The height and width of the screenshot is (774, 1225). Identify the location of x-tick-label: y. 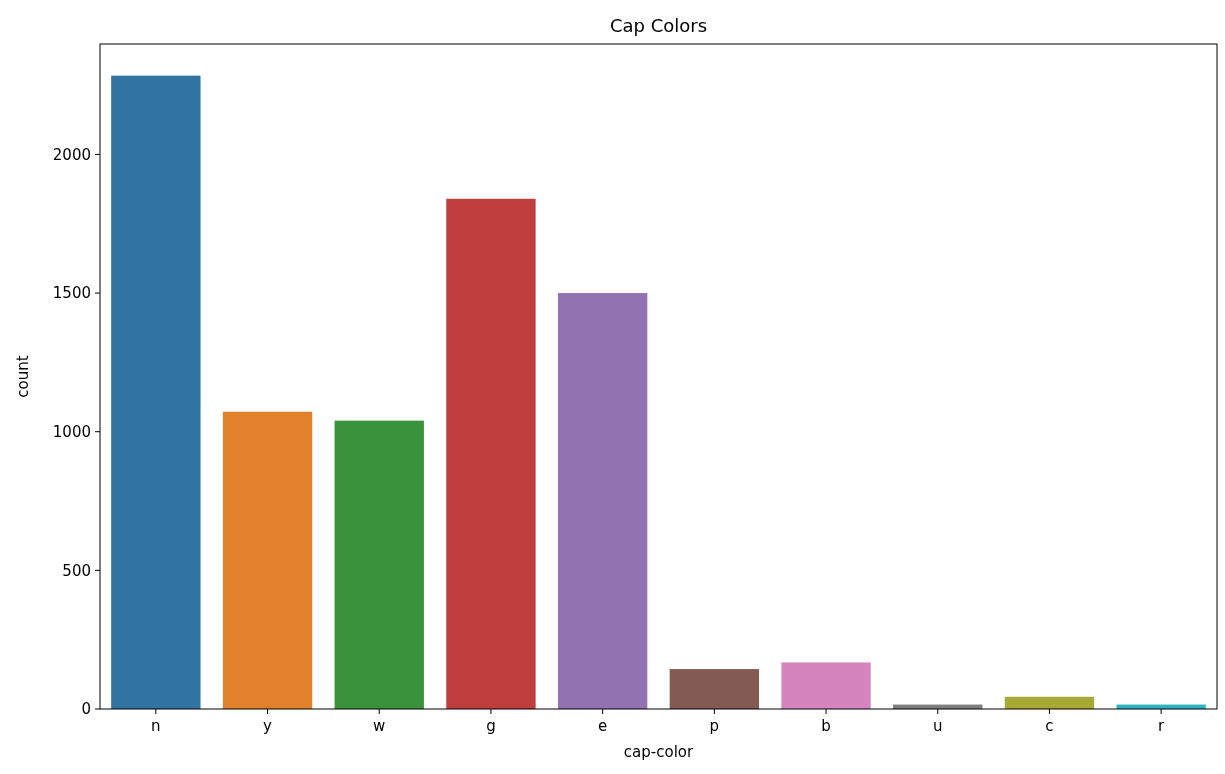
(268, 726).